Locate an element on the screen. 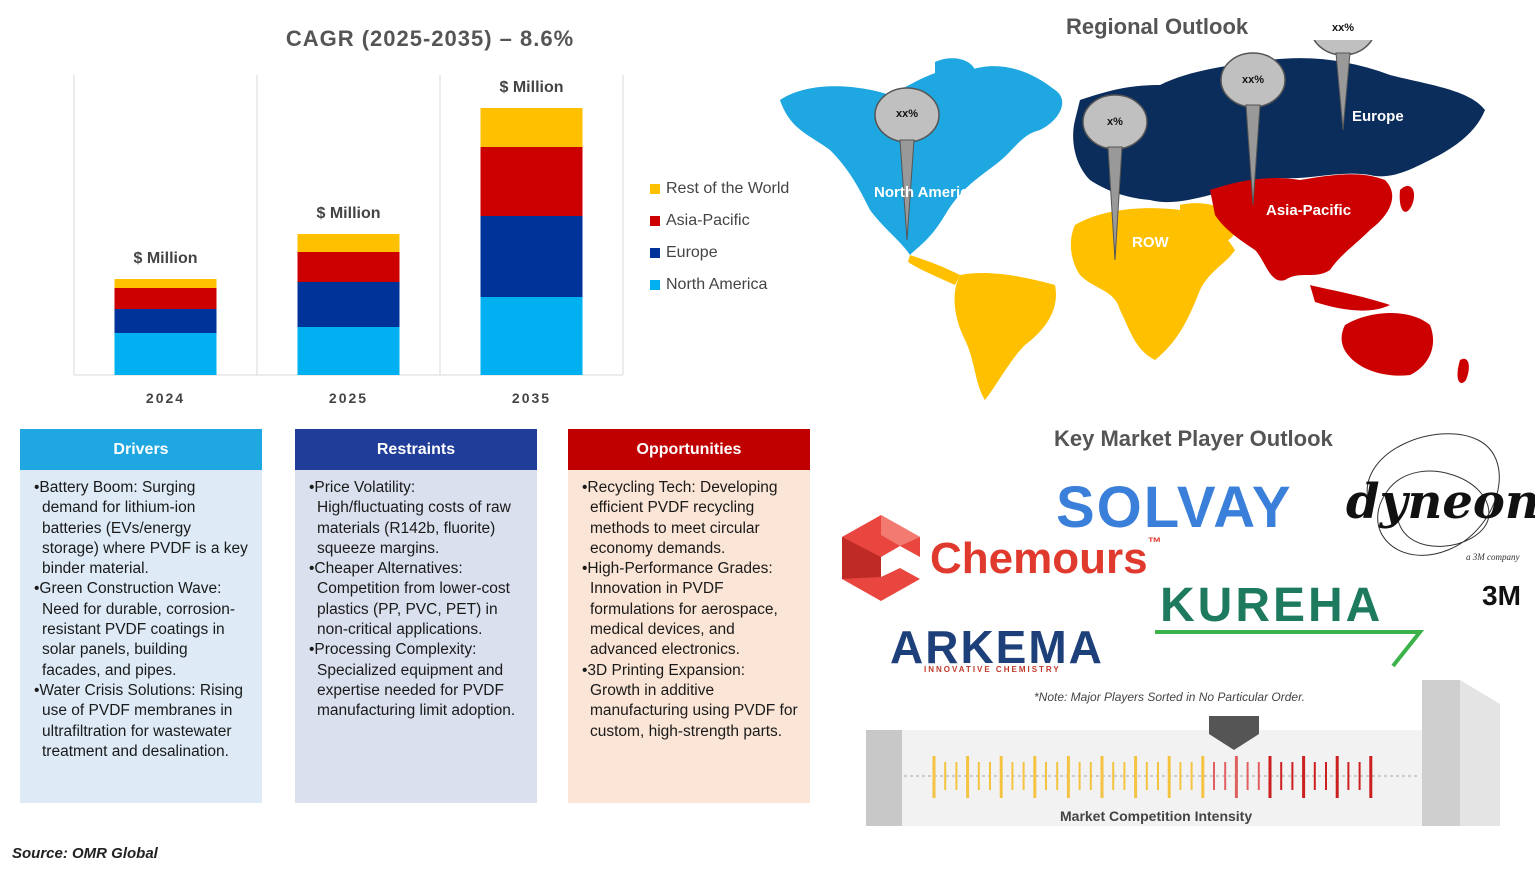 This screenshot has width=1535, height=875. 3m-logo: 3M is located at coordinates (1501, 595).